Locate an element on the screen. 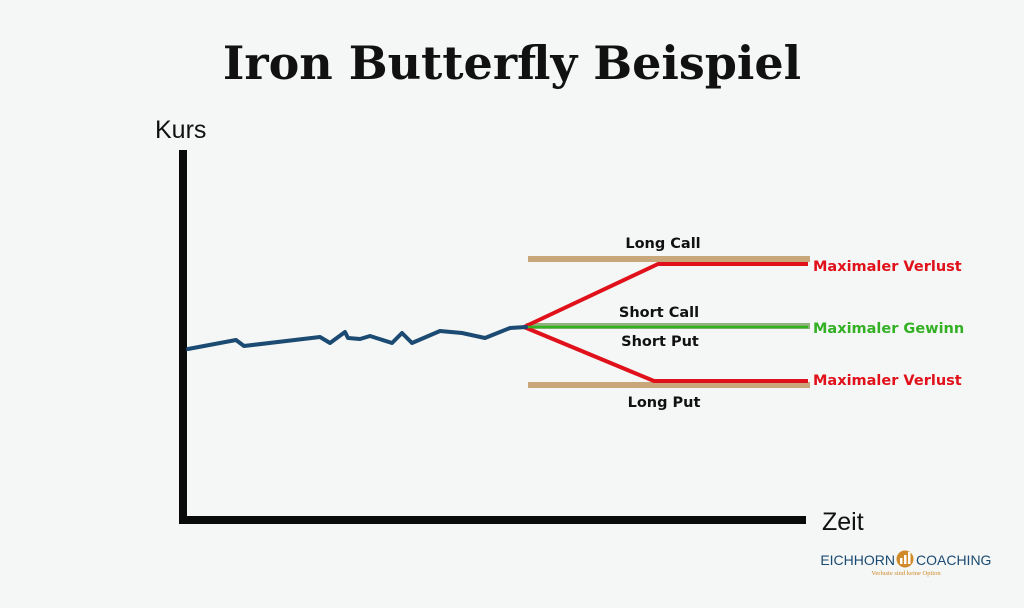  max-loss-top-line is located at coordinates (665, 295).